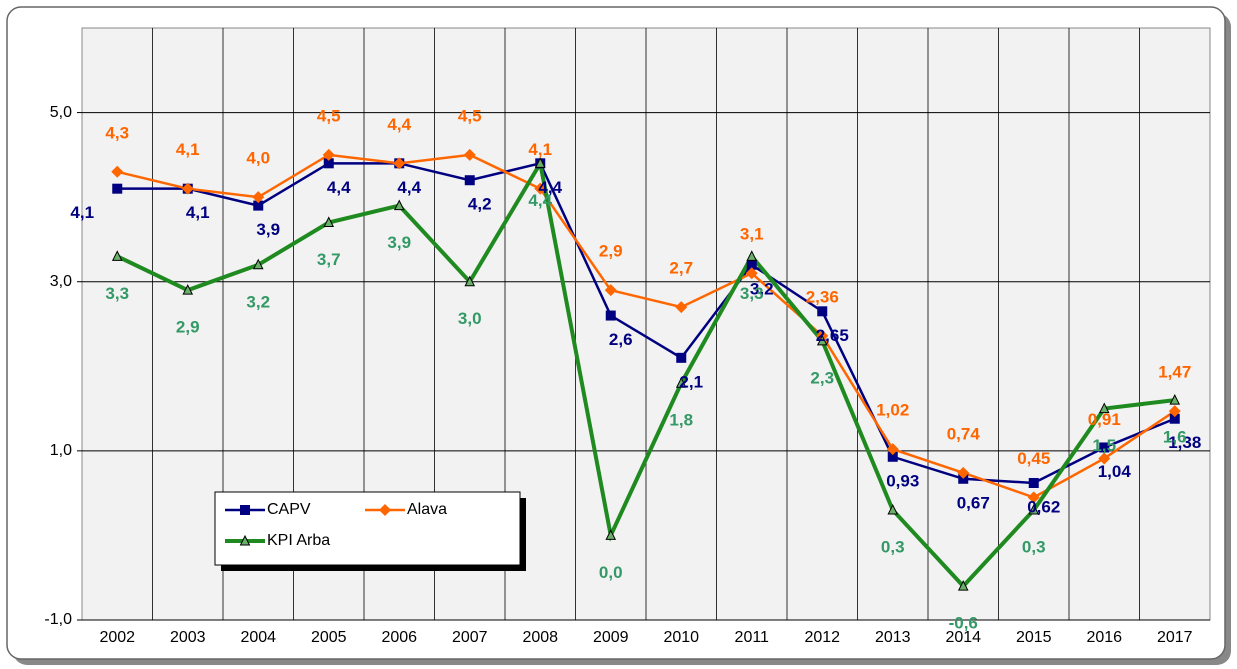 This screenshot has height=669, width=1237. What do you see at coordinates (329, 637) in the screenshot?
I see `x-tick-label: 2005` at bounding box center [329, 637].